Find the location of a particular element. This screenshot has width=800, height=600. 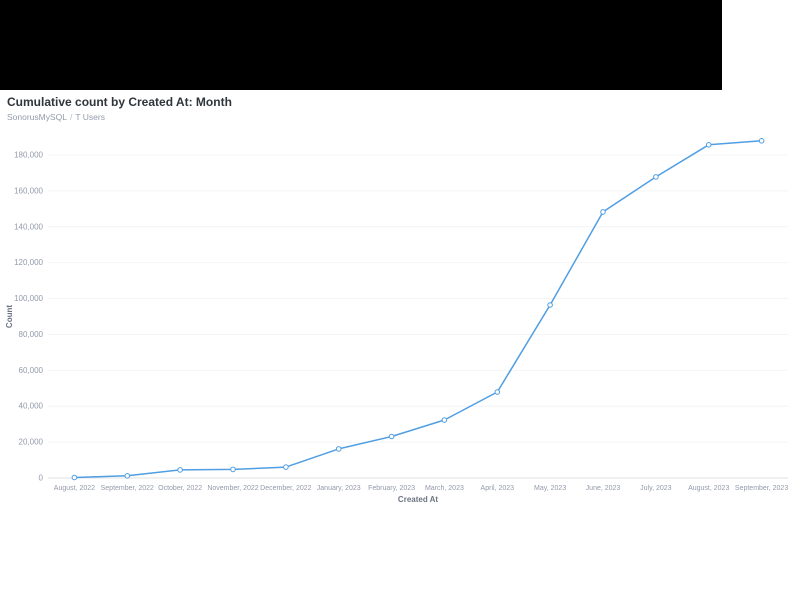

x-axis-tick-label: November, 2022 is located at coordinates (232, 488).